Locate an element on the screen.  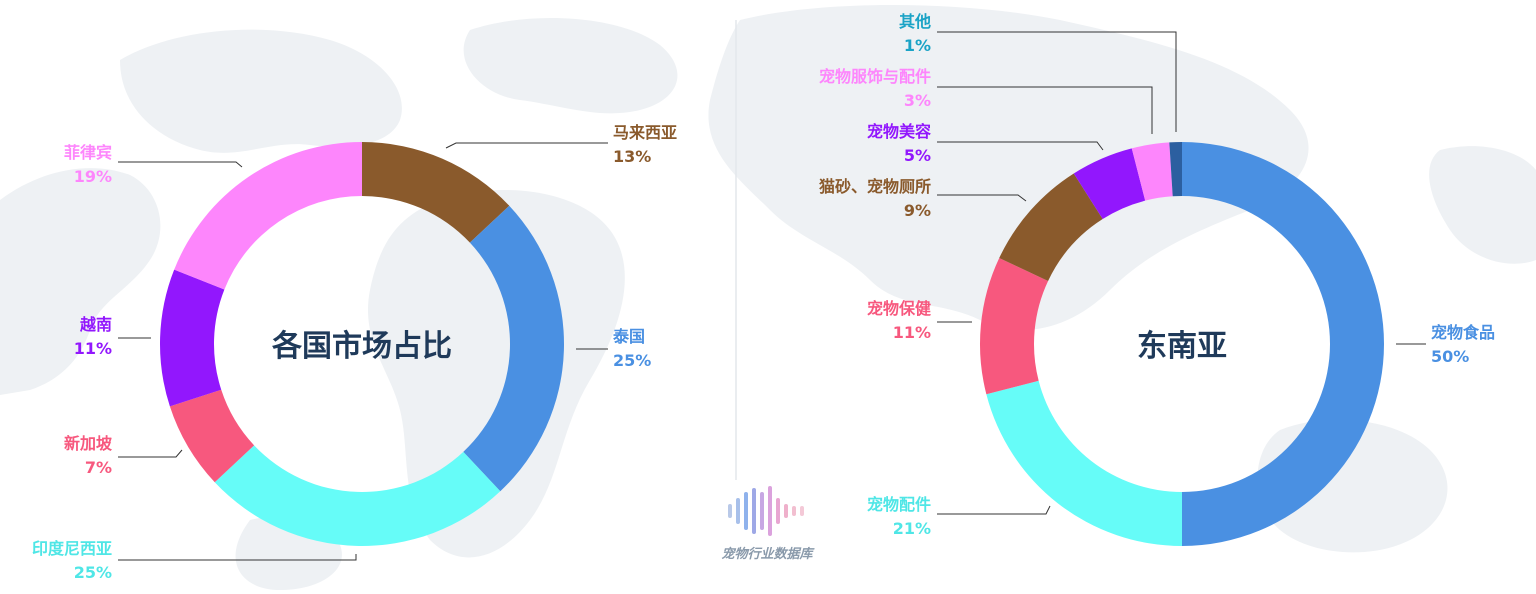
donut-1-label-value-3: 9% is located at coordinates (917, 210).